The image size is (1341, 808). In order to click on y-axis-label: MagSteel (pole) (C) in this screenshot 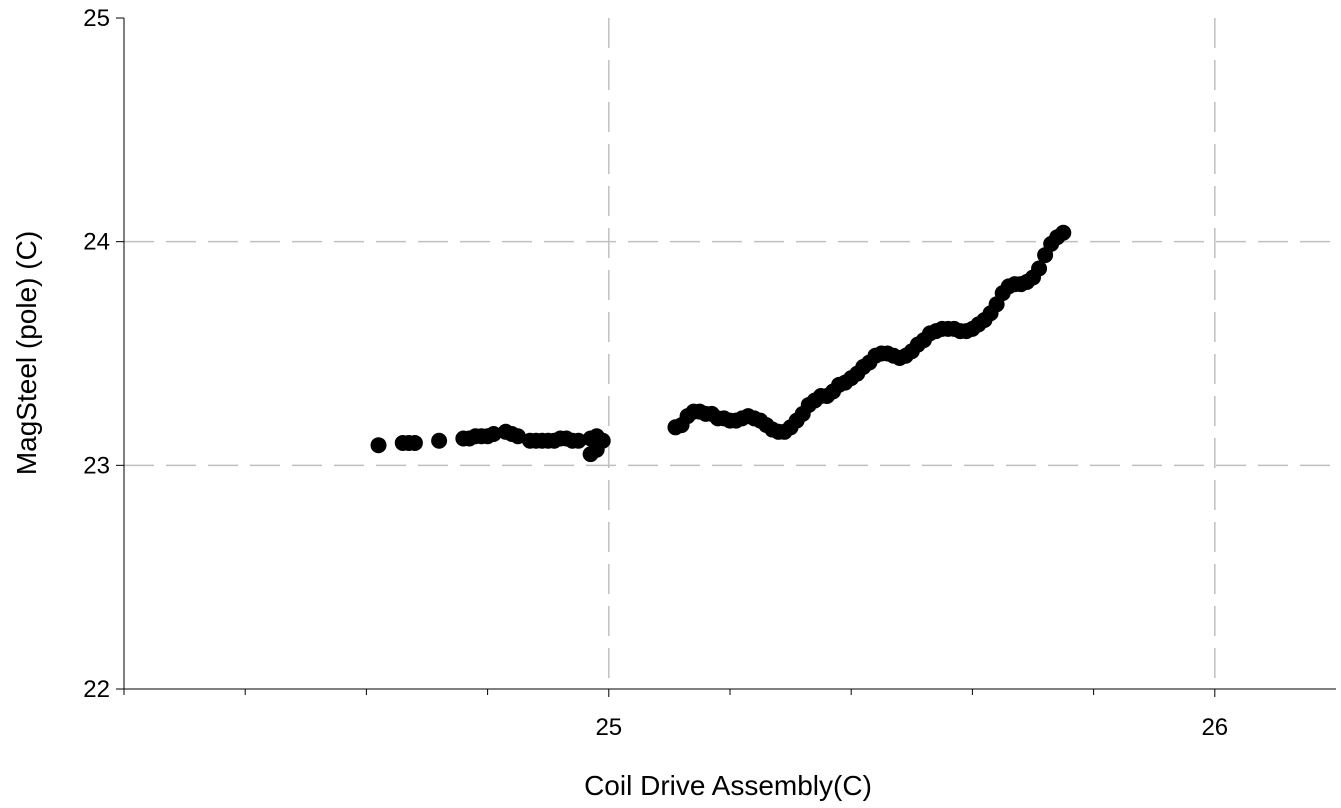, I will do `click(26, 353)`.